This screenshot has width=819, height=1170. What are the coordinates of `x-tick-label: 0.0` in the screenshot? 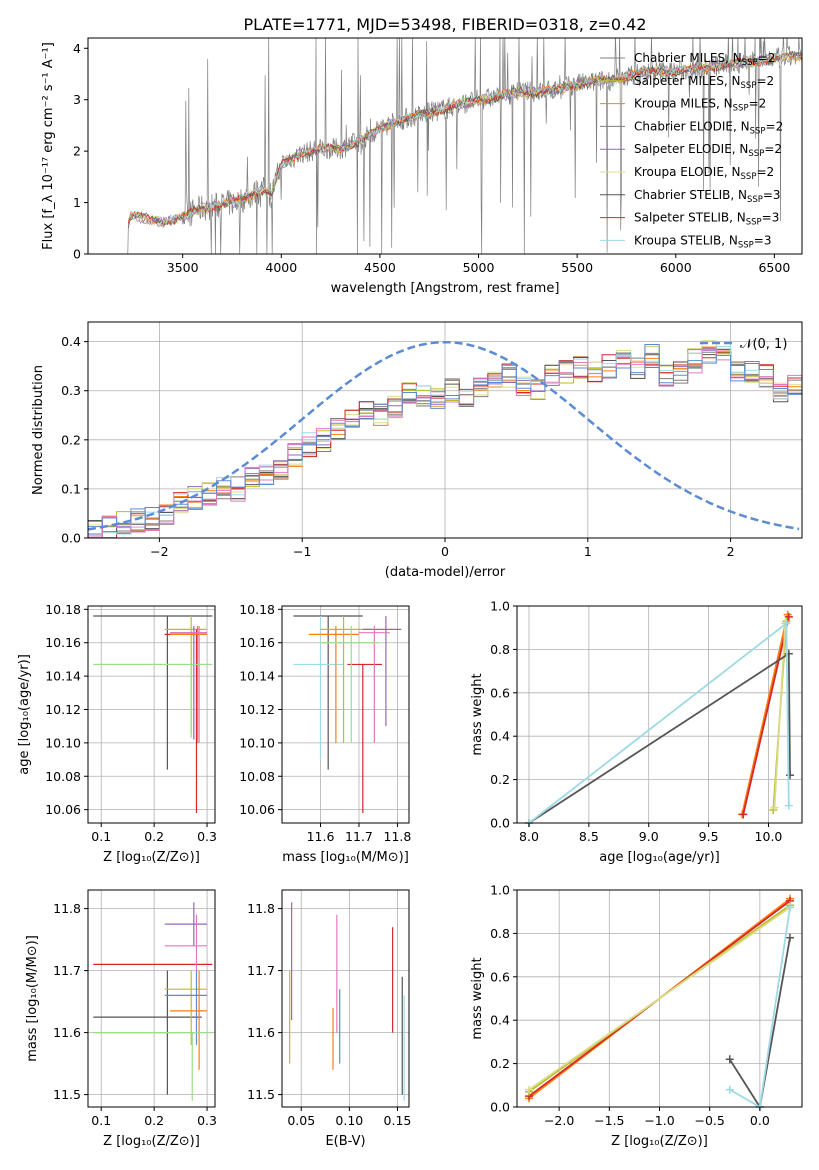 It's located at (760, 1120).